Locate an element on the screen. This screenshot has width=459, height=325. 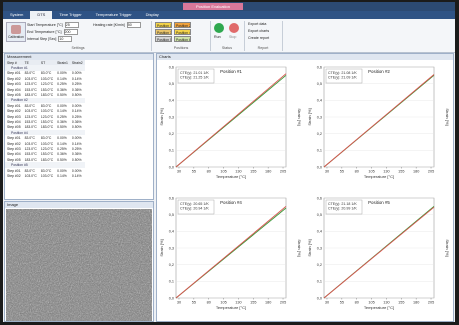
position-toggle: Position 3 is located at coordinates (163, 32).